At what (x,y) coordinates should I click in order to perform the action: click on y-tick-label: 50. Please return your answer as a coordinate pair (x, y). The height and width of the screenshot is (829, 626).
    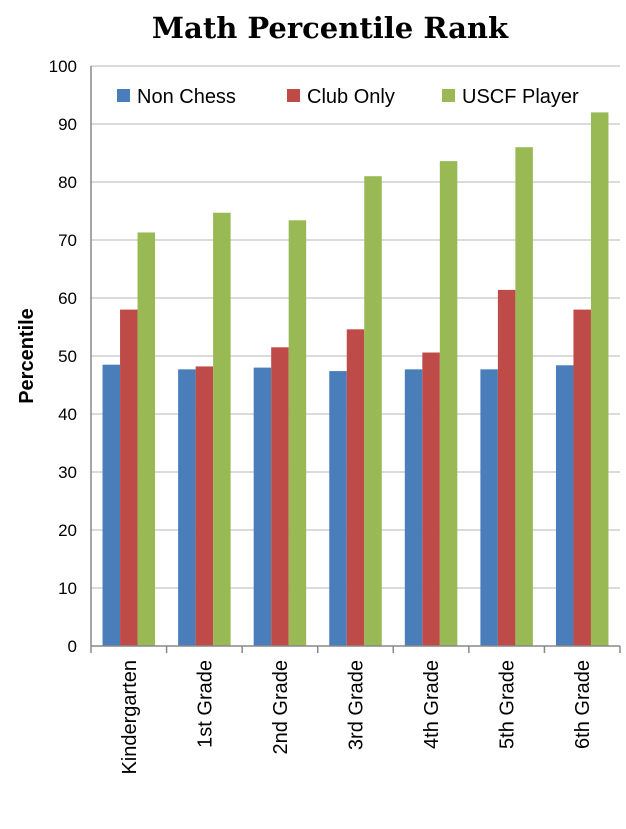
    Looking at the image, I should click on (67, 356).